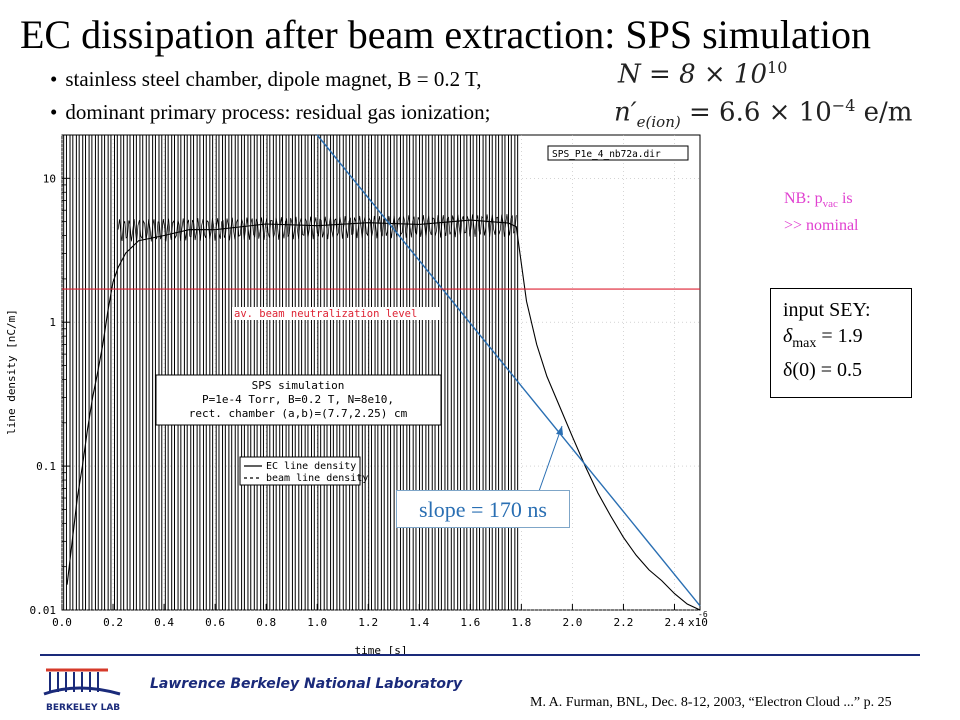 This screenshot has height=720, width=960. I want to click on neutralization-label-bg, so click(336, 313).